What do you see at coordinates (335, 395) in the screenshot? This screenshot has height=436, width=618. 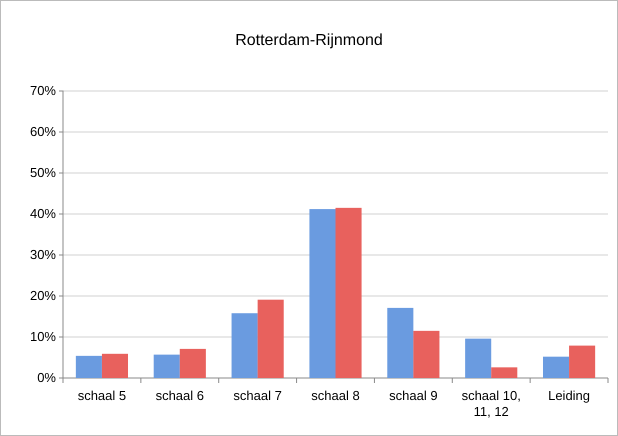 I see `x-tick-label: schaal 8` at bounding box center [335, 395].